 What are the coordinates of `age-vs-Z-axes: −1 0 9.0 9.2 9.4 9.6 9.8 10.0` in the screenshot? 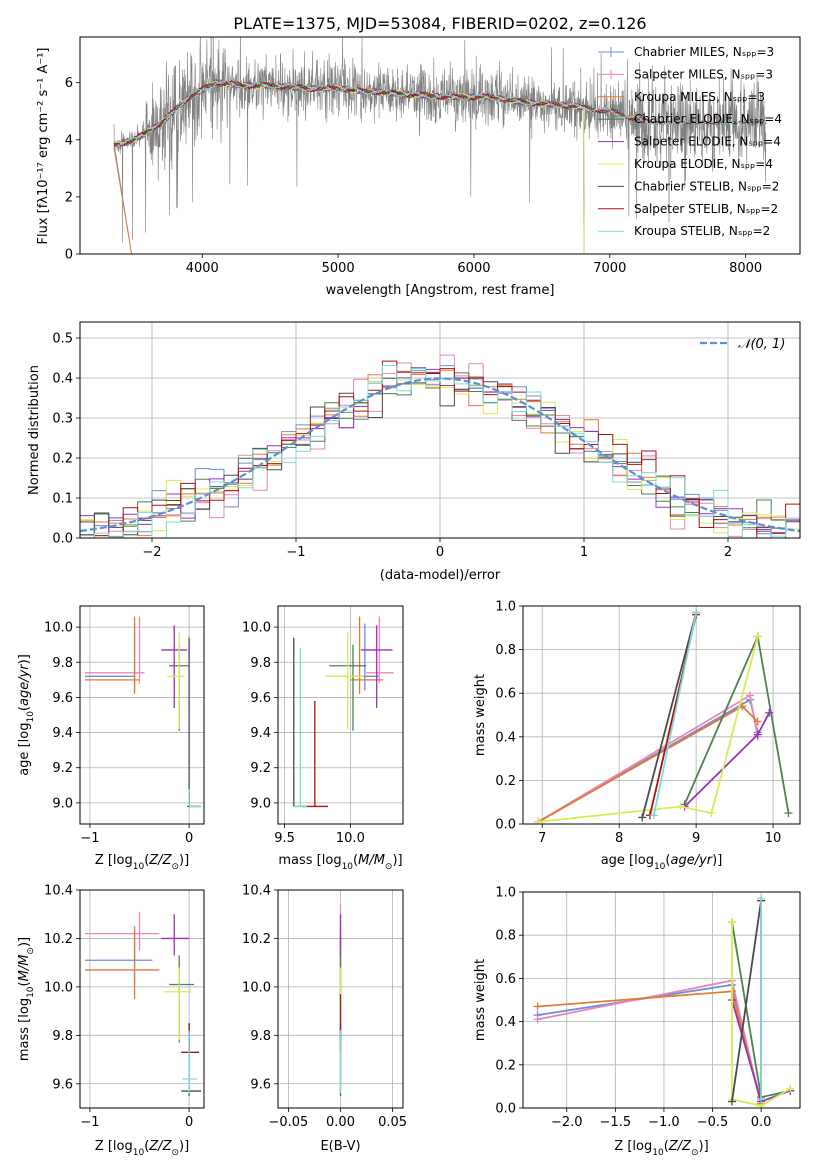 It's located at (124, 725).